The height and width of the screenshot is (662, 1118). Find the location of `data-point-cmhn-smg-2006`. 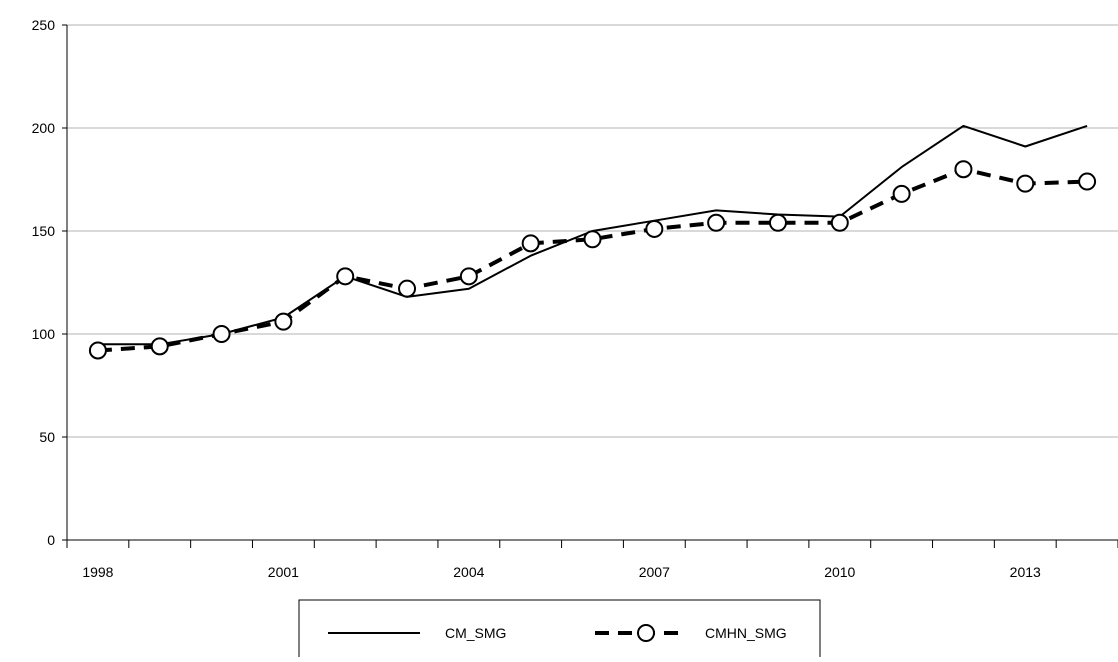

data-point-cmhn-smg-2006 is located at coordinates (592, 239).